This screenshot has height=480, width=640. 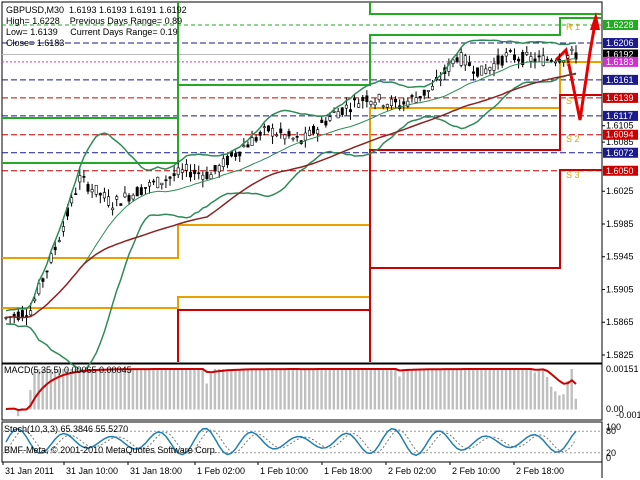 I want to click on price-axis-label: 1.5865, so click(x=620, y=322).